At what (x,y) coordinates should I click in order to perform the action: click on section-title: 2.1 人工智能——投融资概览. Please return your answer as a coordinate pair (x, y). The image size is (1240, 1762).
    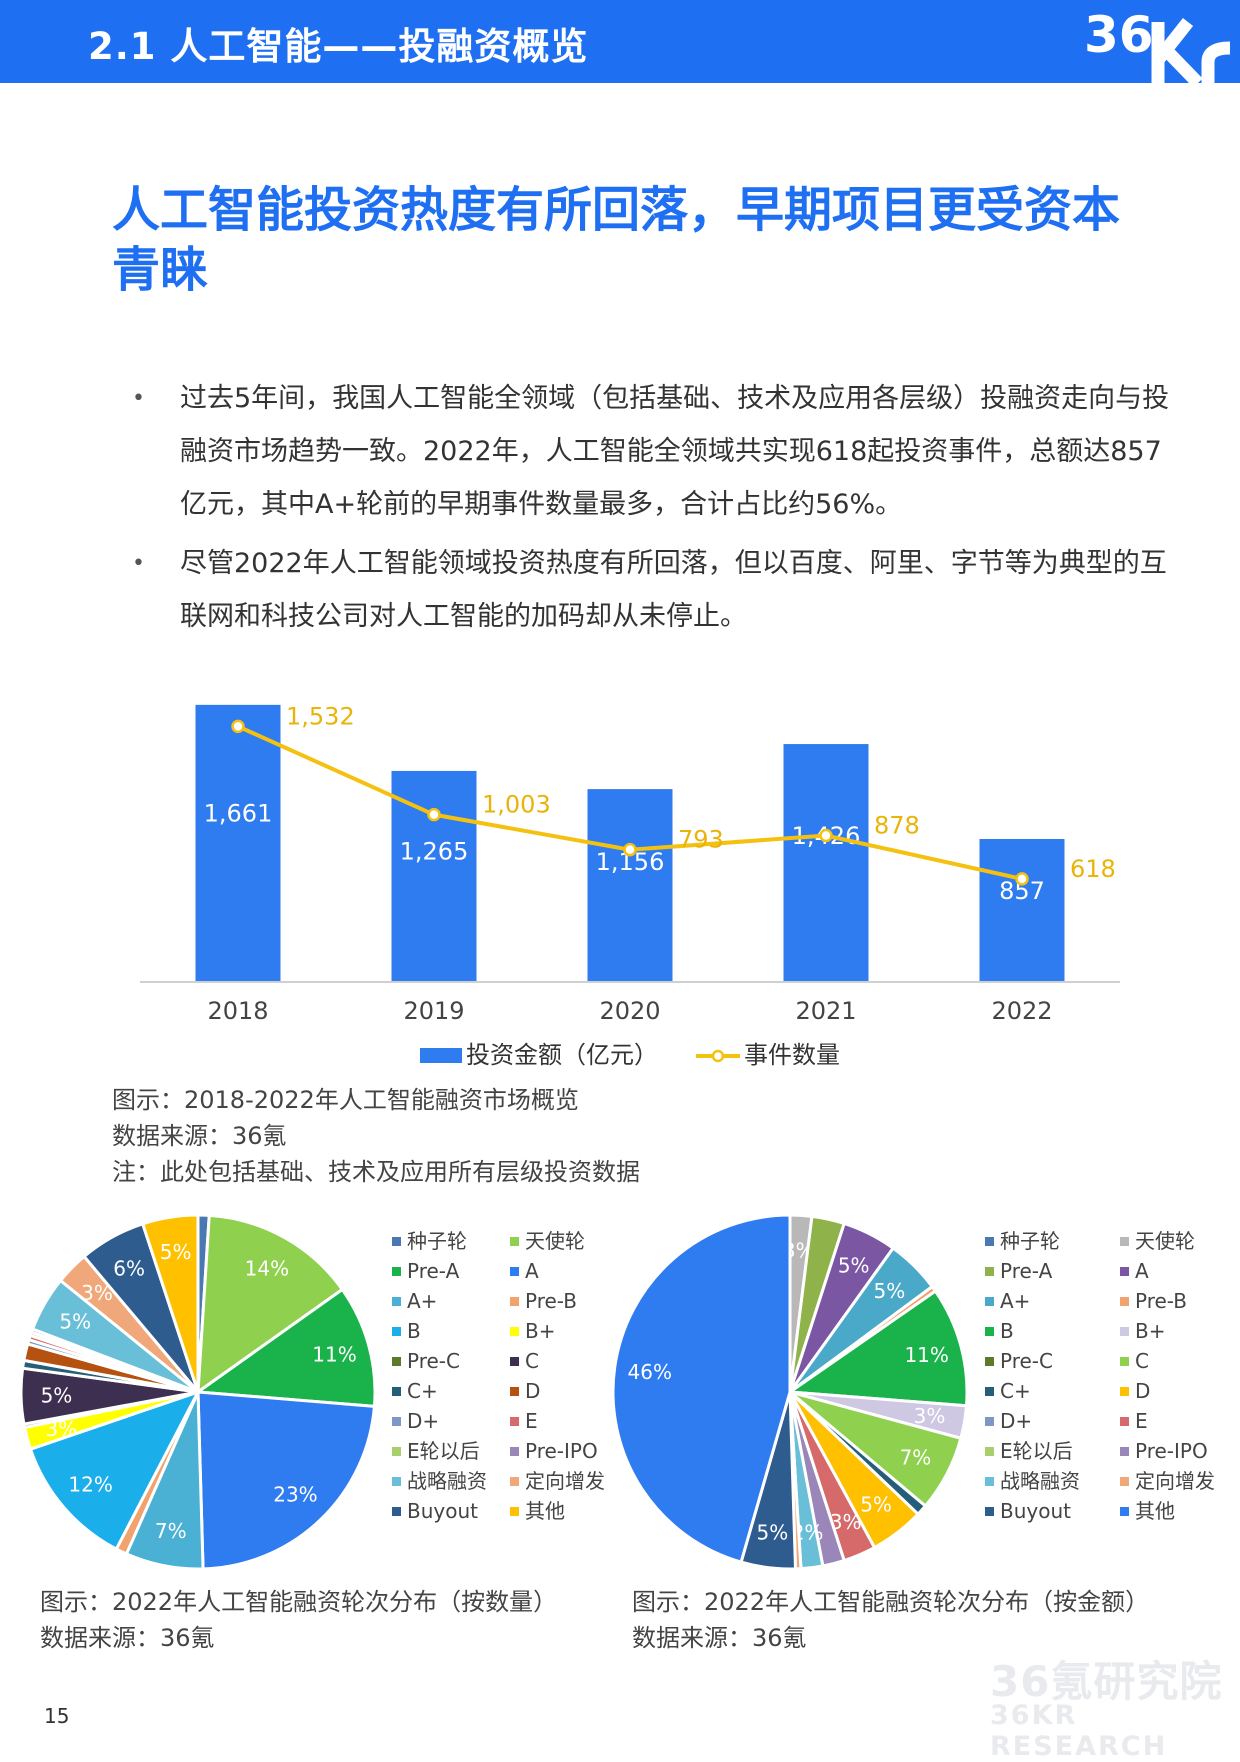
    Looking at the image, I should click on (338, 46).